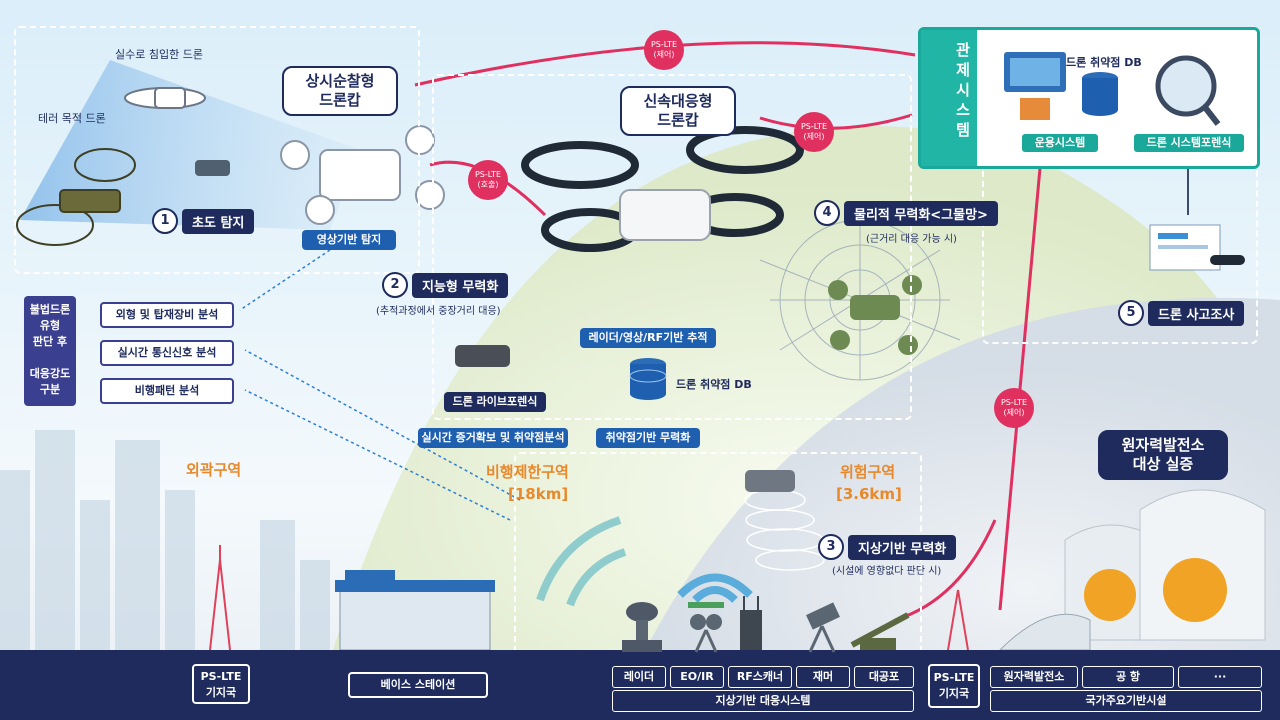  Describe the element at coordinates (831, 547) in the screenshot. I see `step-3-number: 3` at that location.